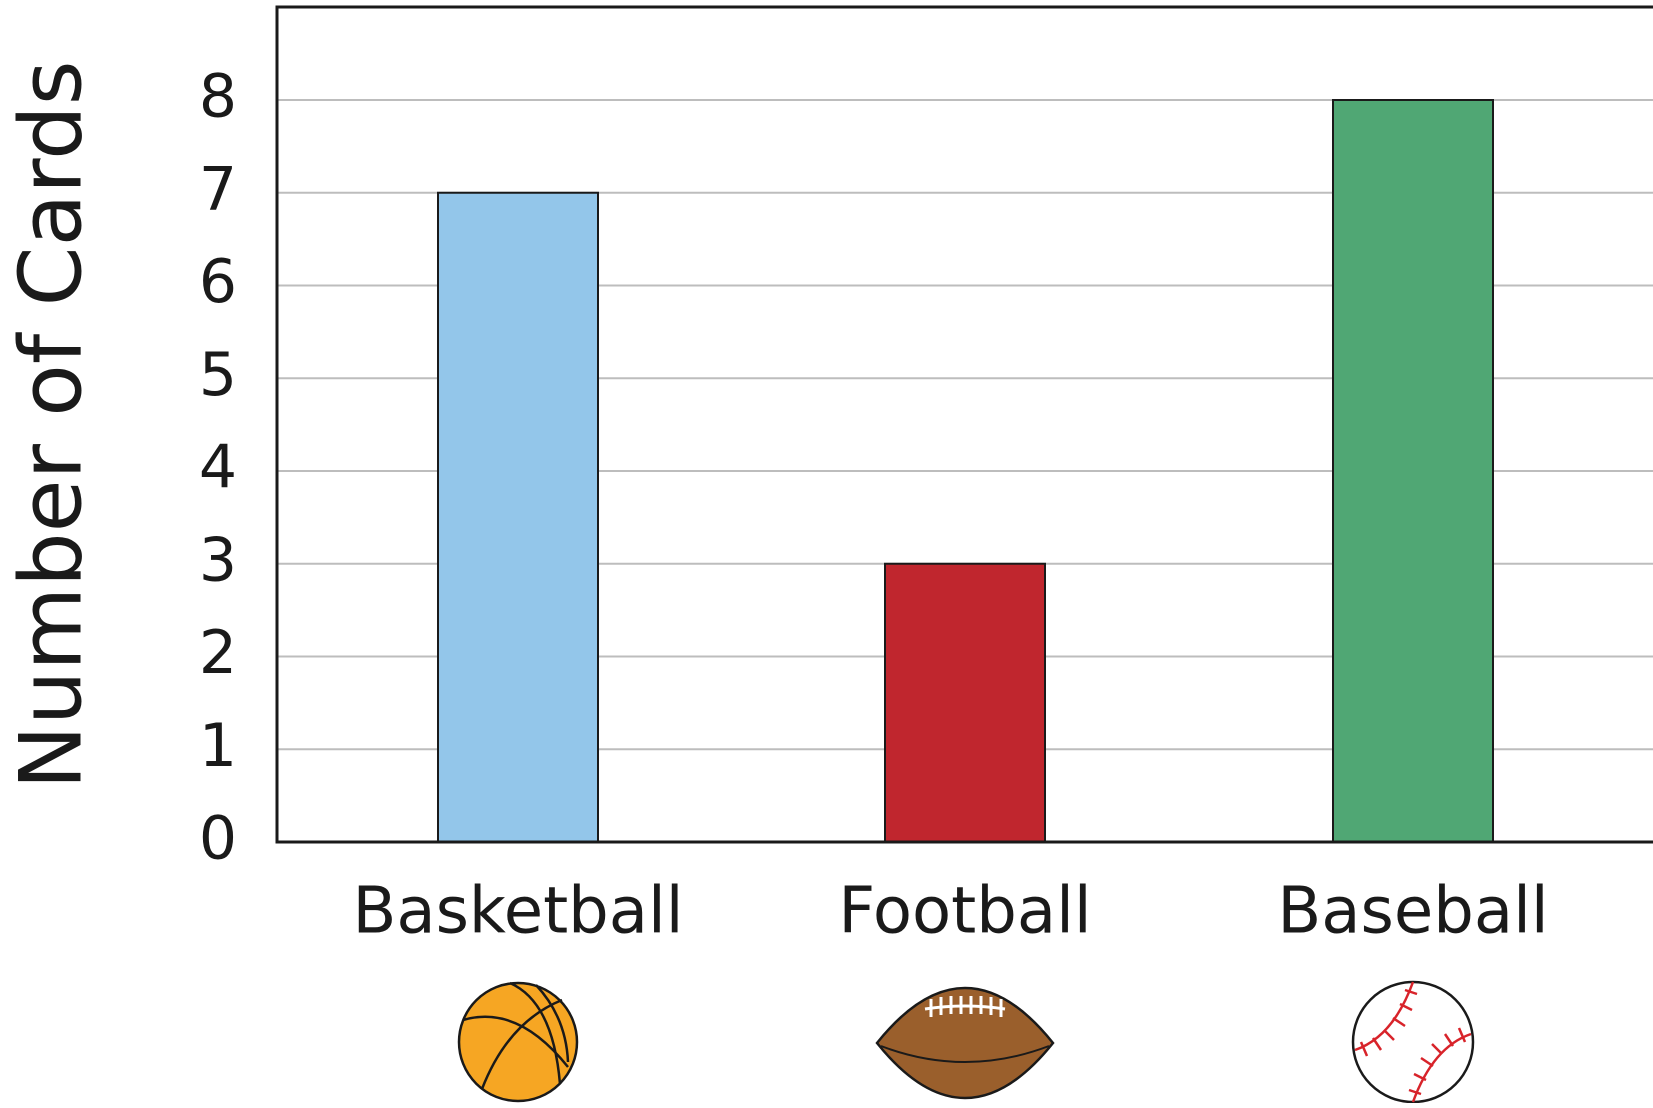 Image resolution: width=1653 pixels, height=1108 pixels. Describe the element at coordinates (1413, 1042) in the screenshot. I see `baseball-icon` at that location.